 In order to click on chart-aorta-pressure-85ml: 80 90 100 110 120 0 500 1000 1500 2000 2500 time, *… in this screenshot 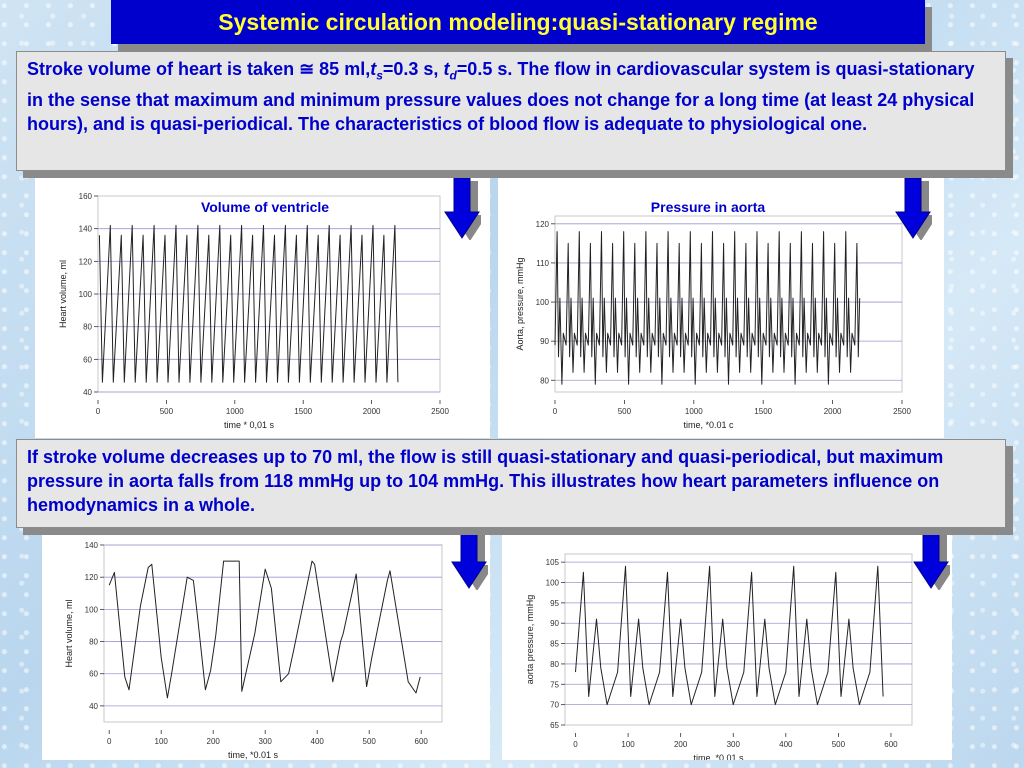, I will do `click(713, 314)`.